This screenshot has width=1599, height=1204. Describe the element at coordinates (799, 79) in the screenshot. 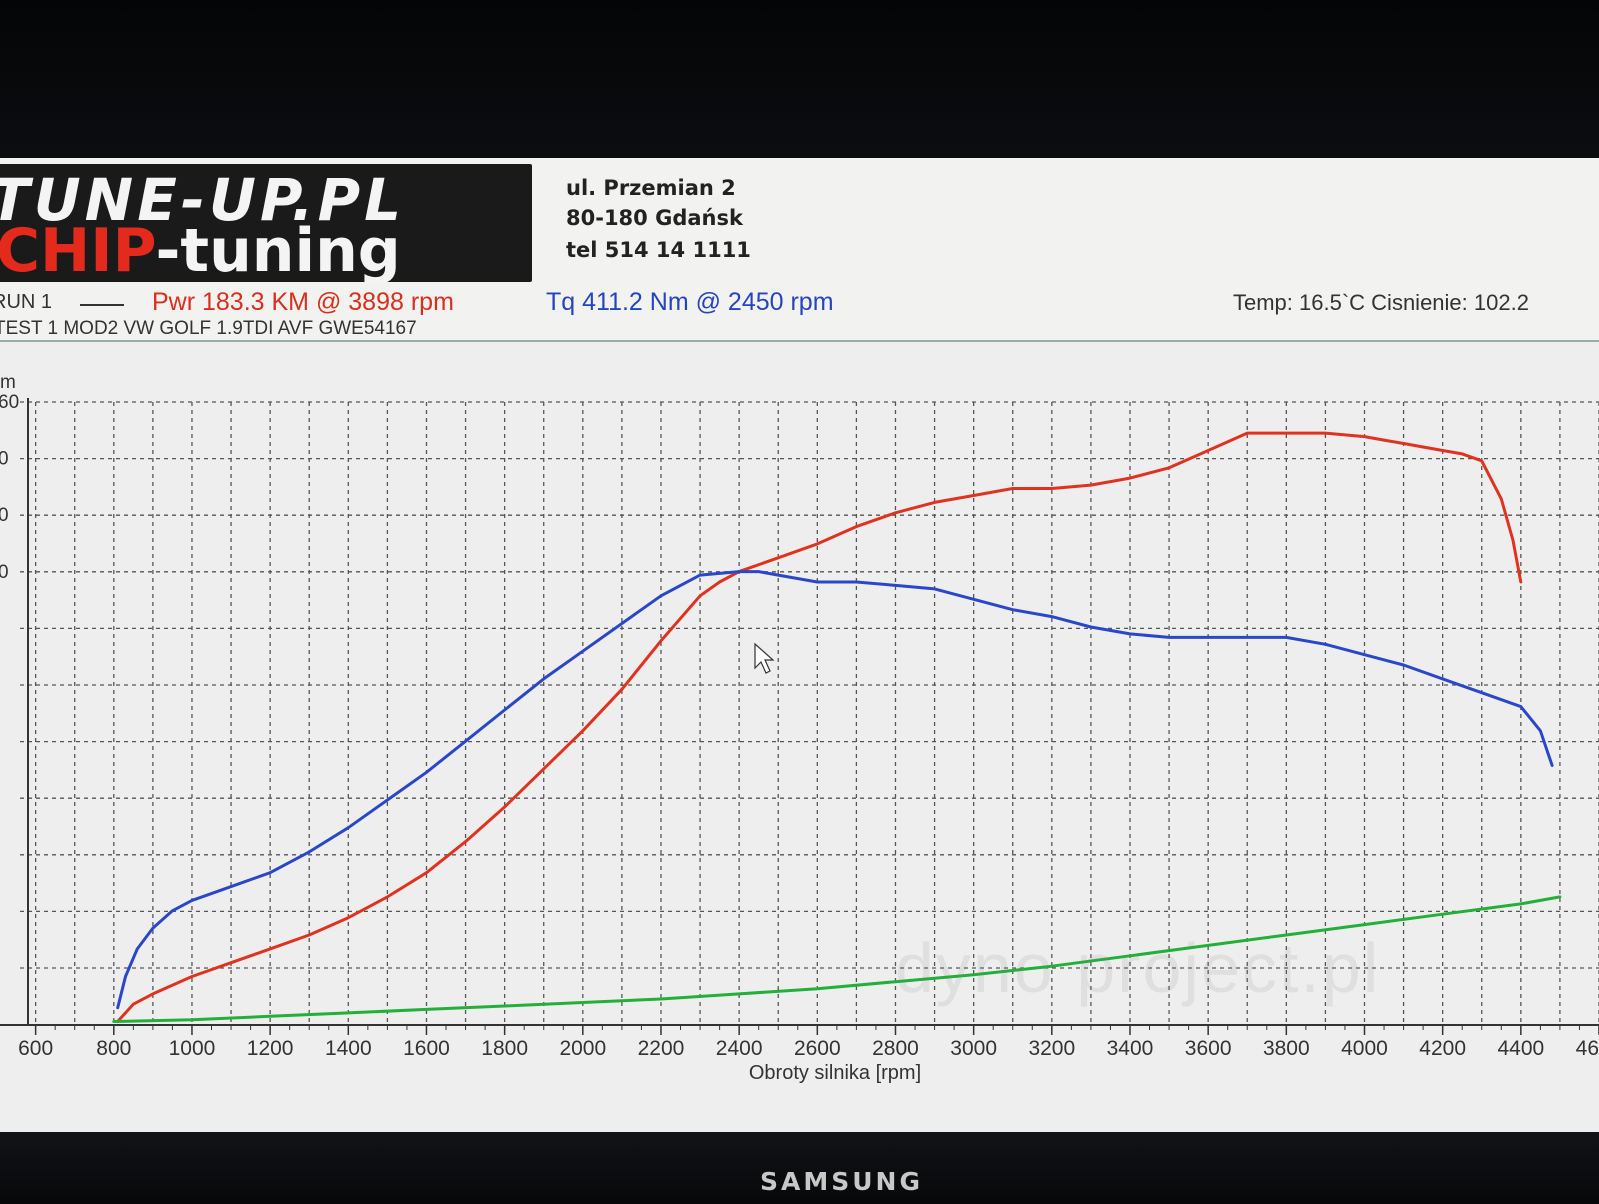

I see `monitor-bezel-top` at that location.